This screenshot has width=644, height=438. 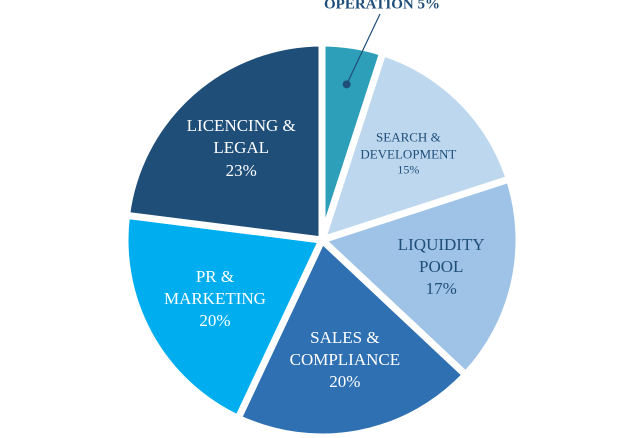 What do you see at coordinates (441, 288) in the screenshot?
I see `value-label: 17%` at bounding box center [441, 288].